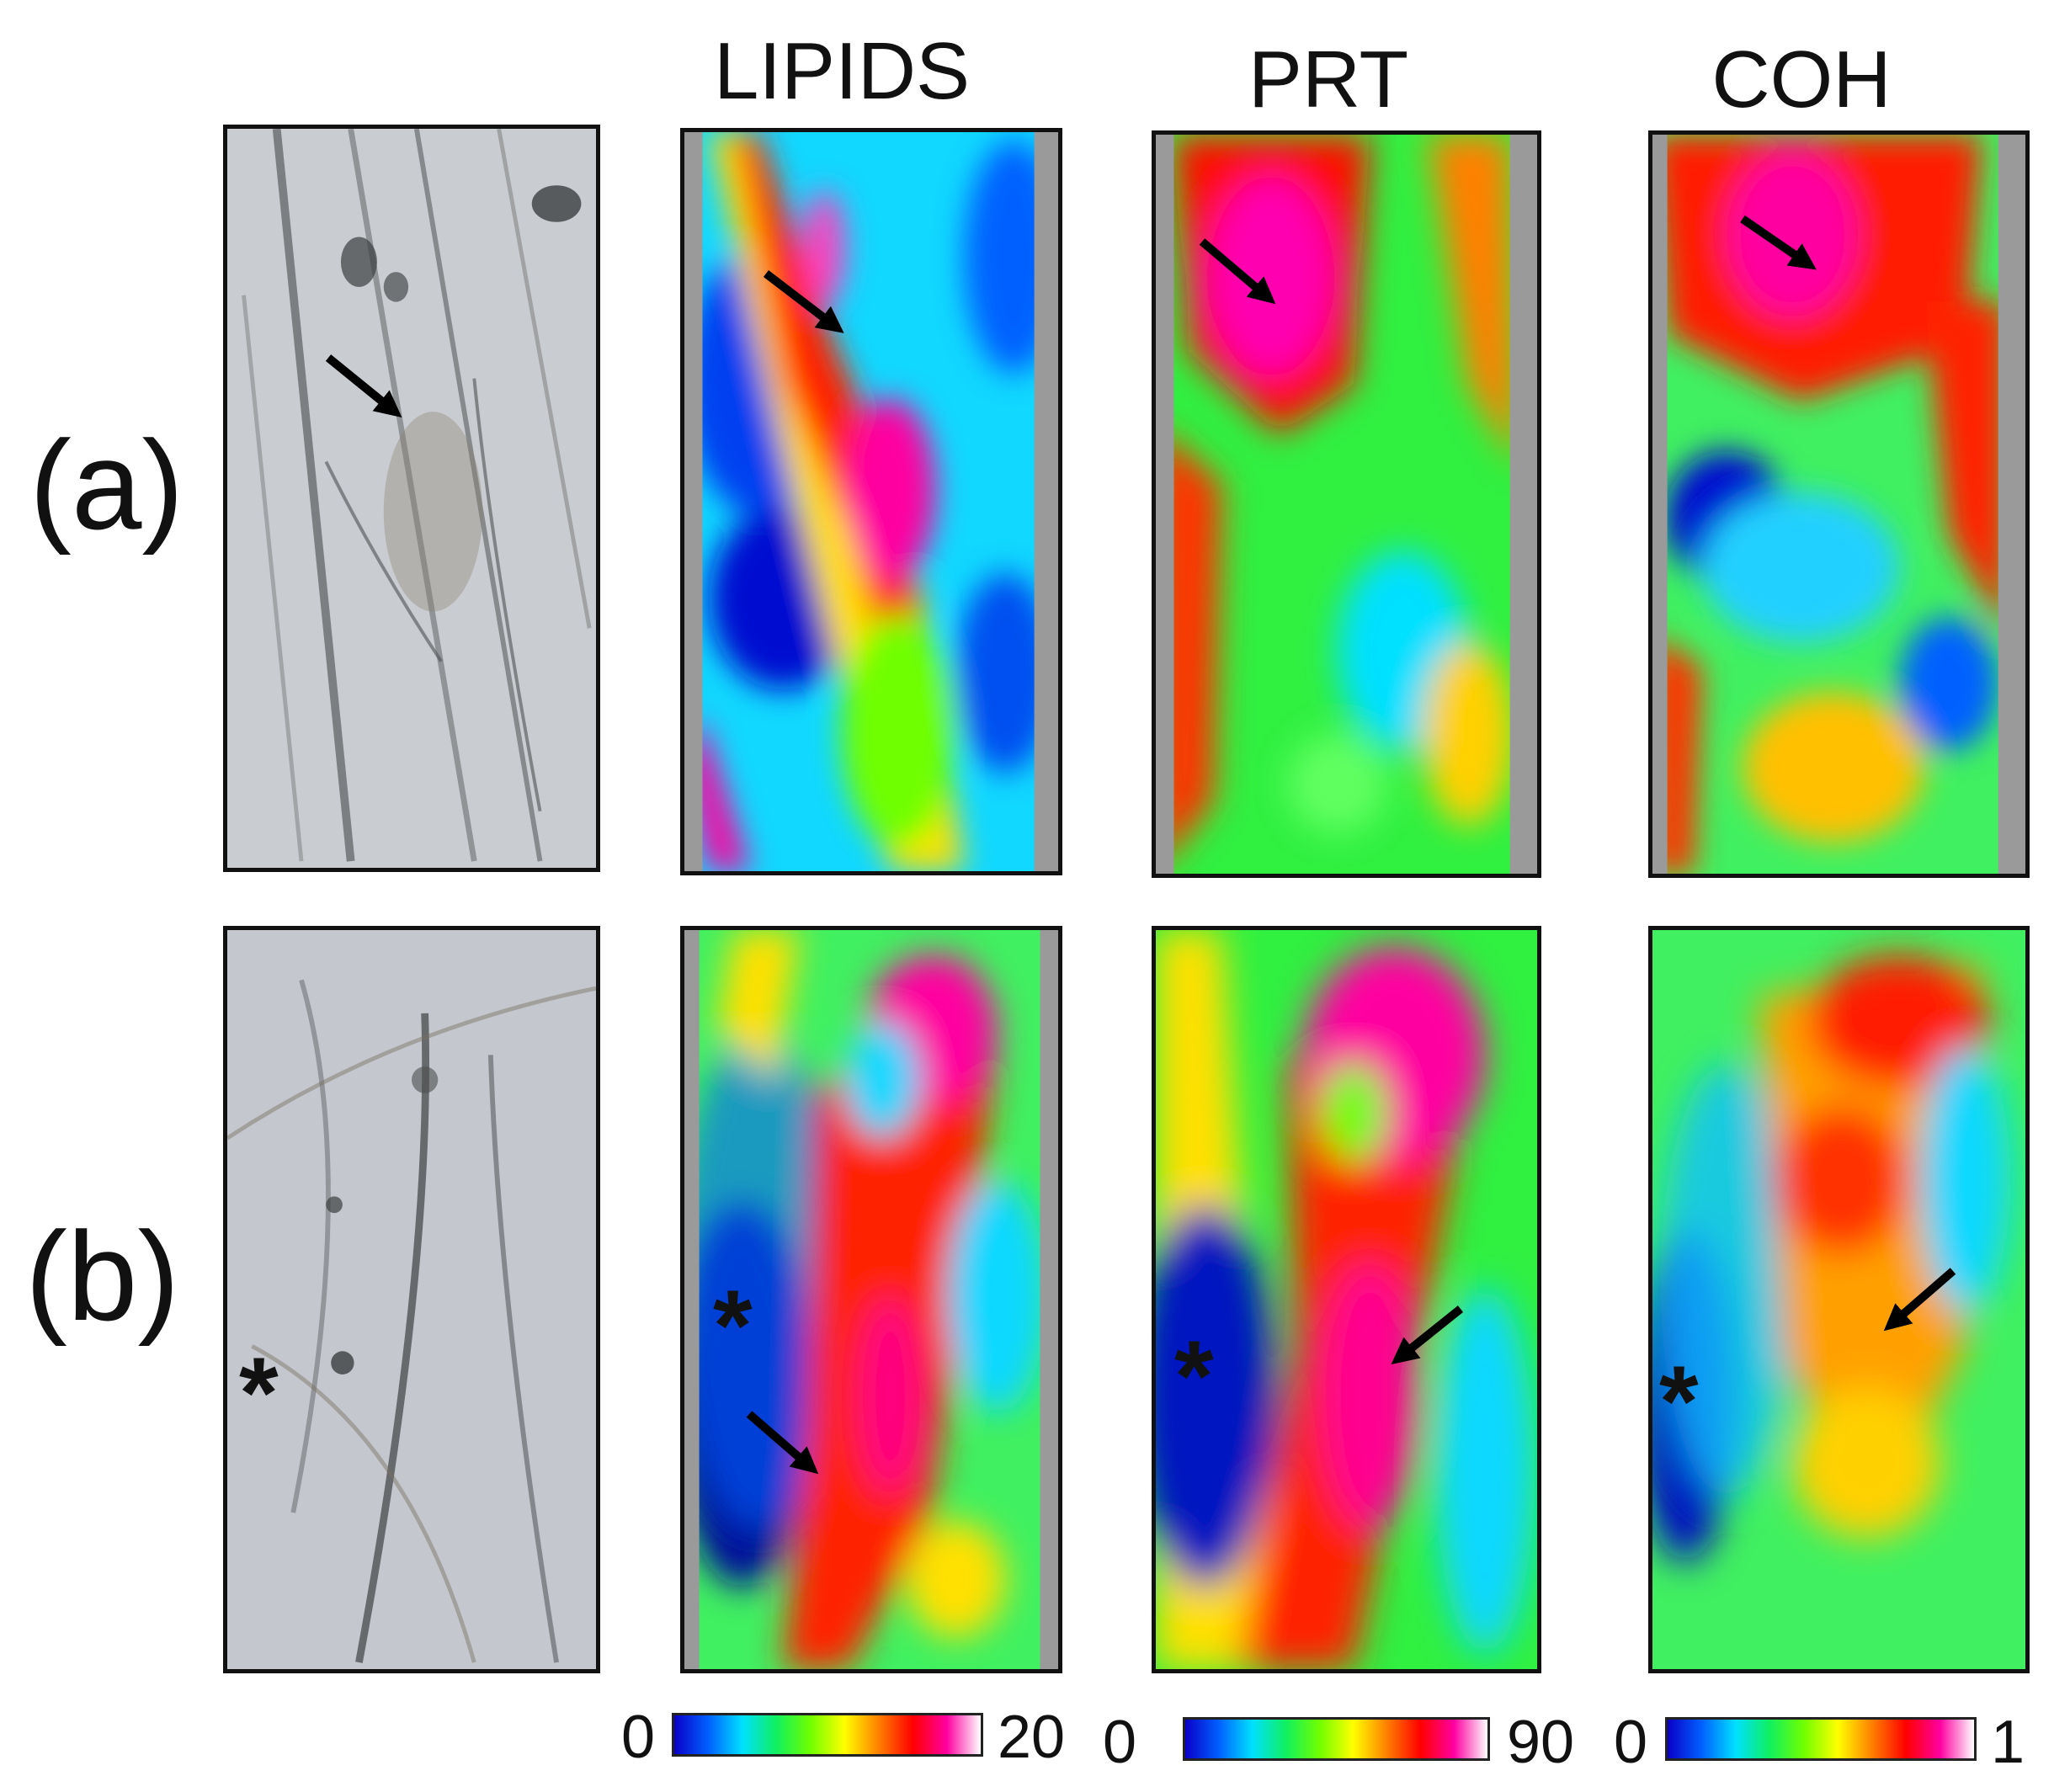  What do you see at coordinates (1328, 80) in the screenshot?
I see `prt-title: PRT` at bounding box center [1328, 80].